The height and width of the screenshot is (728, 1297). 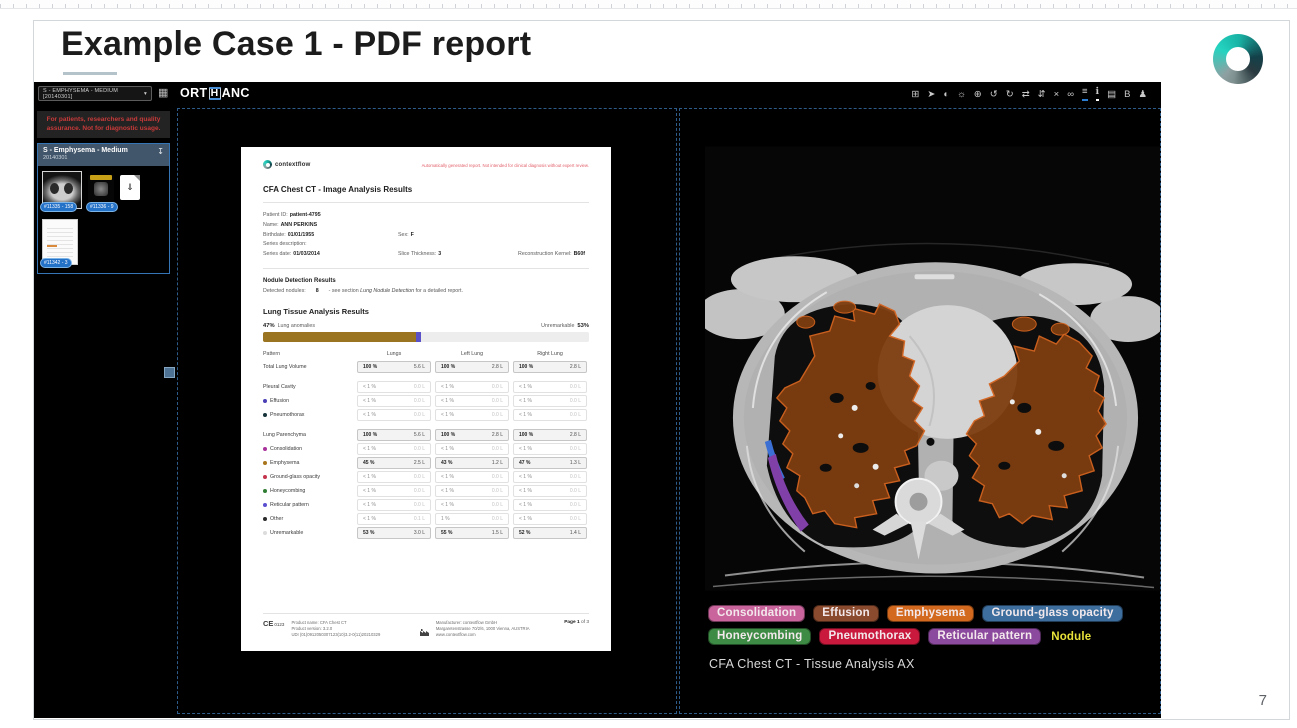 What do you see at coordinates (160, 151) in the screenshot?
I see `download-icon: ↧` at bounding box center [160, 151].